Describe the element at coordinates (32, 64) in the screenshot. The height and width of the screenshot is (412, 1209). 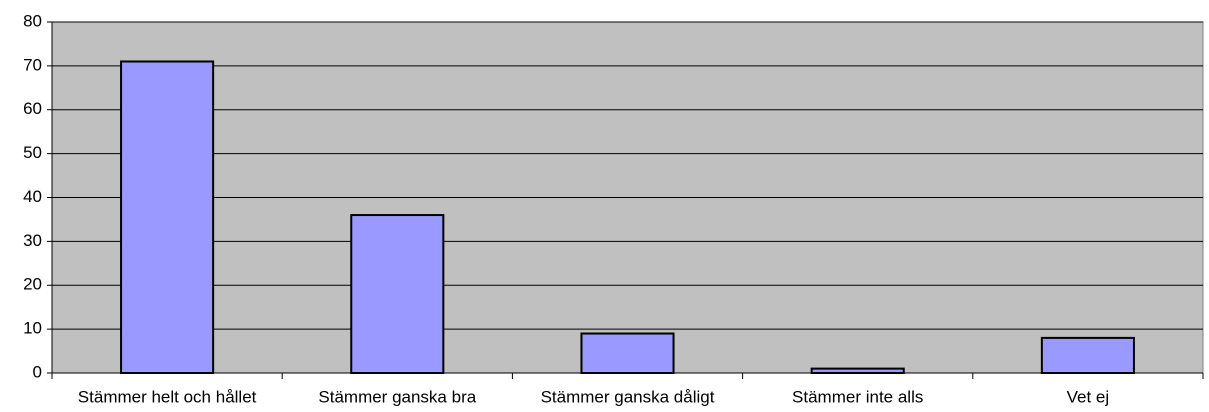
I see `y-tick-label: 70` at that location.